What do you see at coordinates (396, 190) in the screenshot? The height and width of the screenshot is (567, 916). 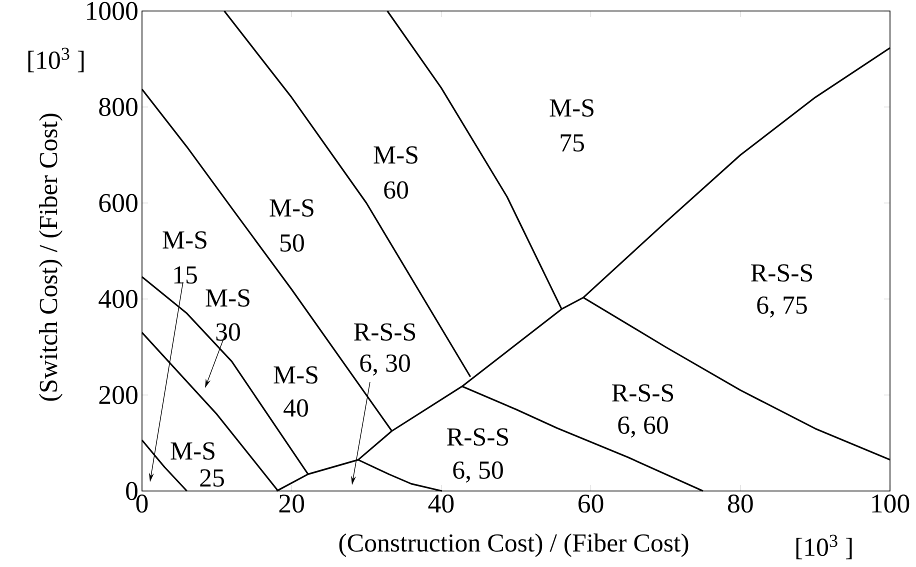 I see `annotation: 60` at bounding box center [396, 190].